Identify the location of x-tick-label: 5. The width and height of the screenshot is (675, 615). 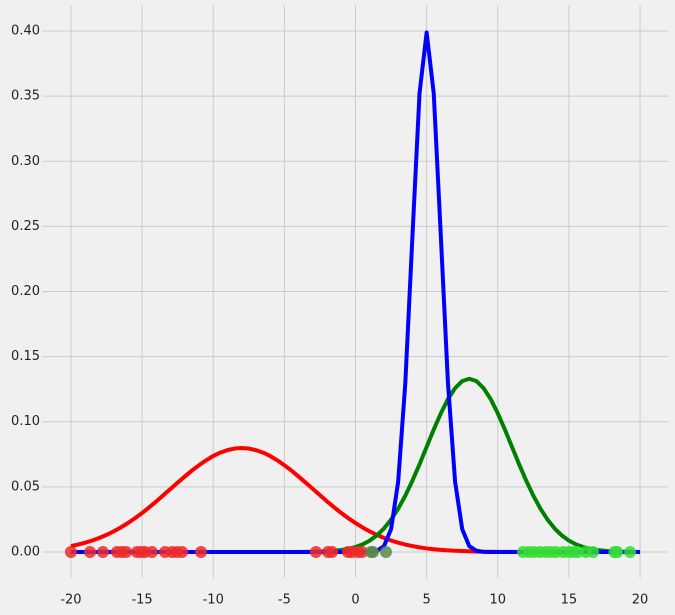
(426, 600).